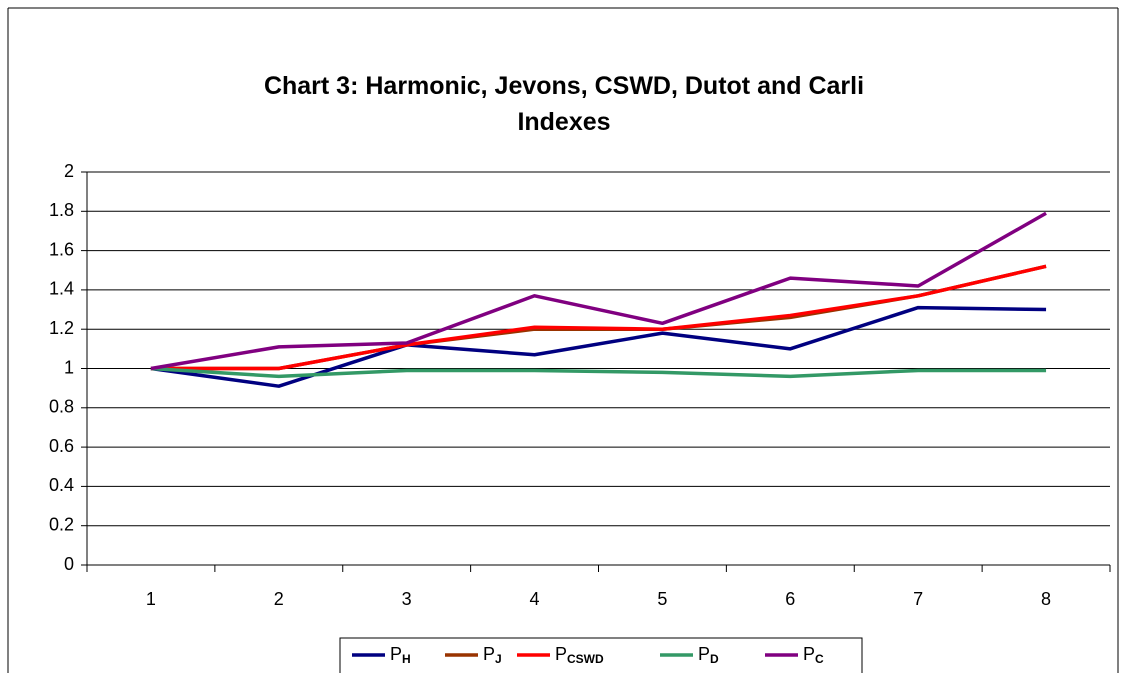 The height and width of the screenshot is (673, 1128). Describe the element at coordinates (492, 655) in the screenshot. I see `legend-label: PJ` at that location.